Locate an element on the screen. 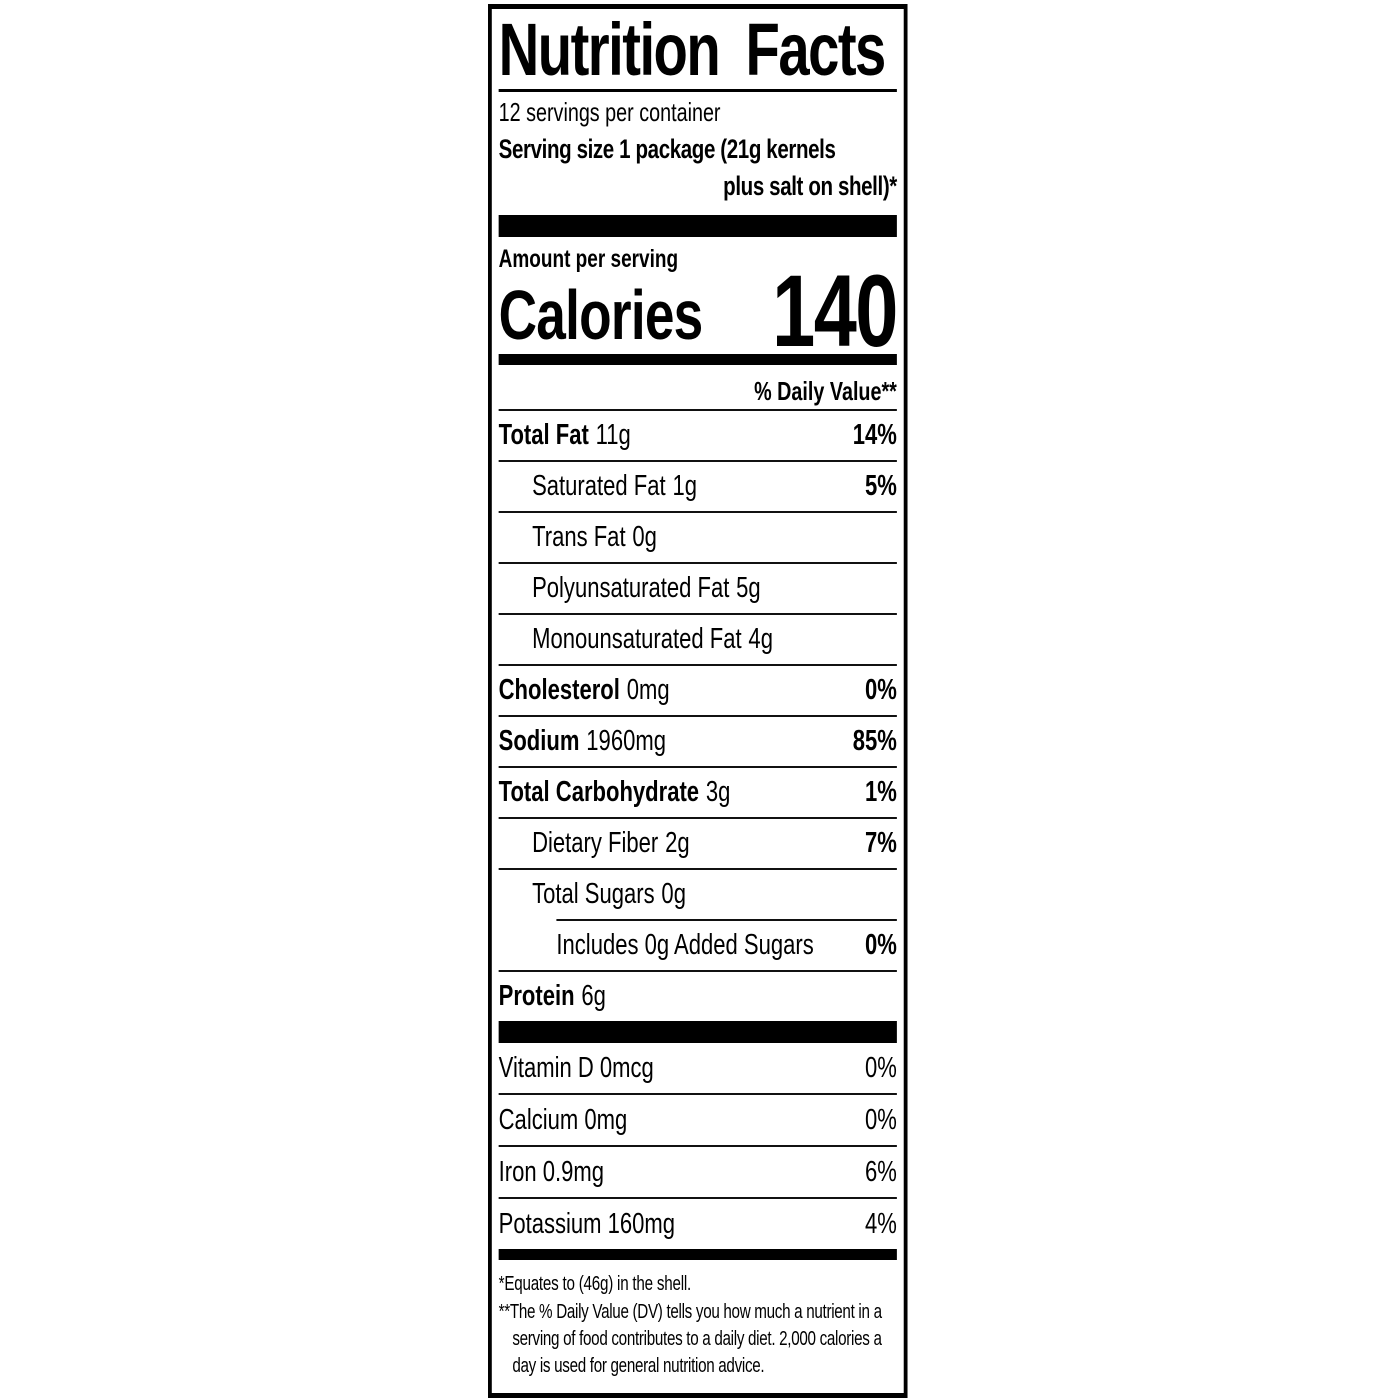 The height and width of the screenshot is (1400, 1400). footnote-equates: *Equates to (46g) in the shell. is located at coordinates (595, 1284).